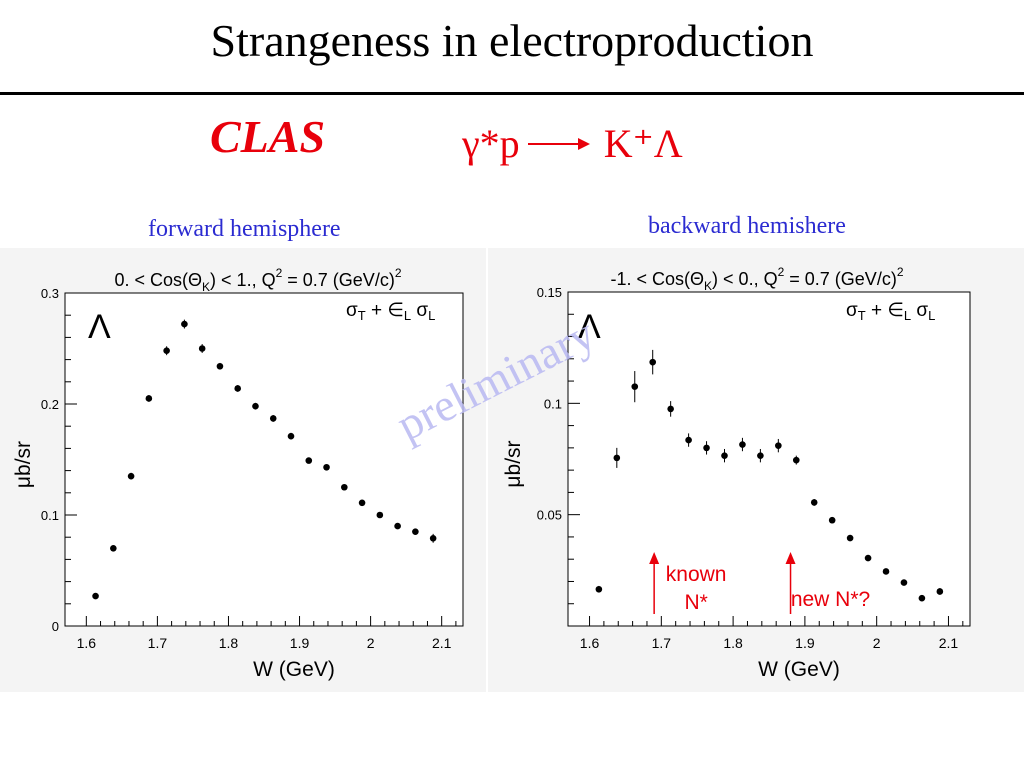 Image resolution: width=1024 pixels, height=768 pixels. I want to click on backward-hemisphere-label: backward hemishere, so click(747, 226).